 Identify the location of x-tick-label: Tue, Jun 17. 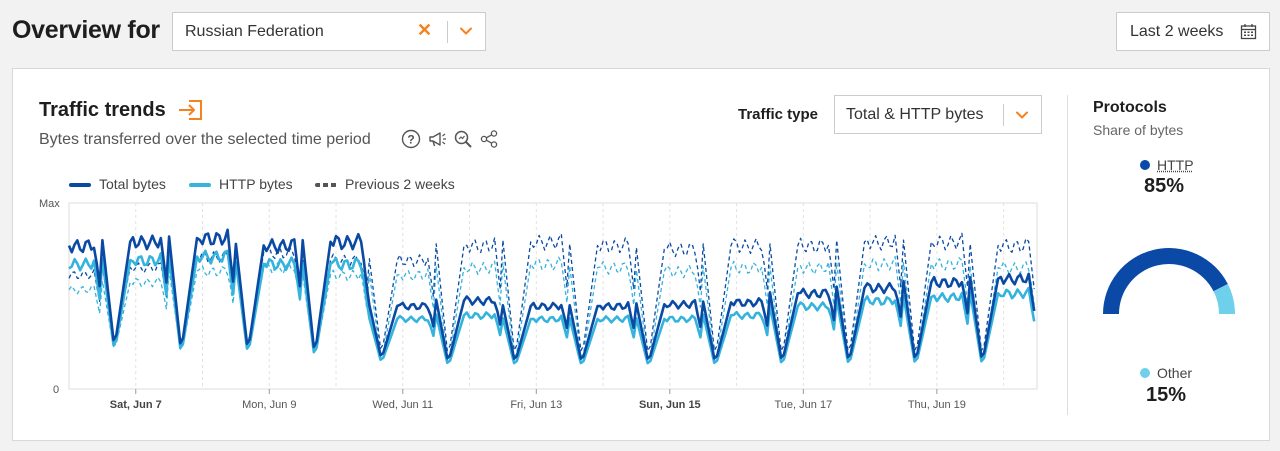
(804, 405).